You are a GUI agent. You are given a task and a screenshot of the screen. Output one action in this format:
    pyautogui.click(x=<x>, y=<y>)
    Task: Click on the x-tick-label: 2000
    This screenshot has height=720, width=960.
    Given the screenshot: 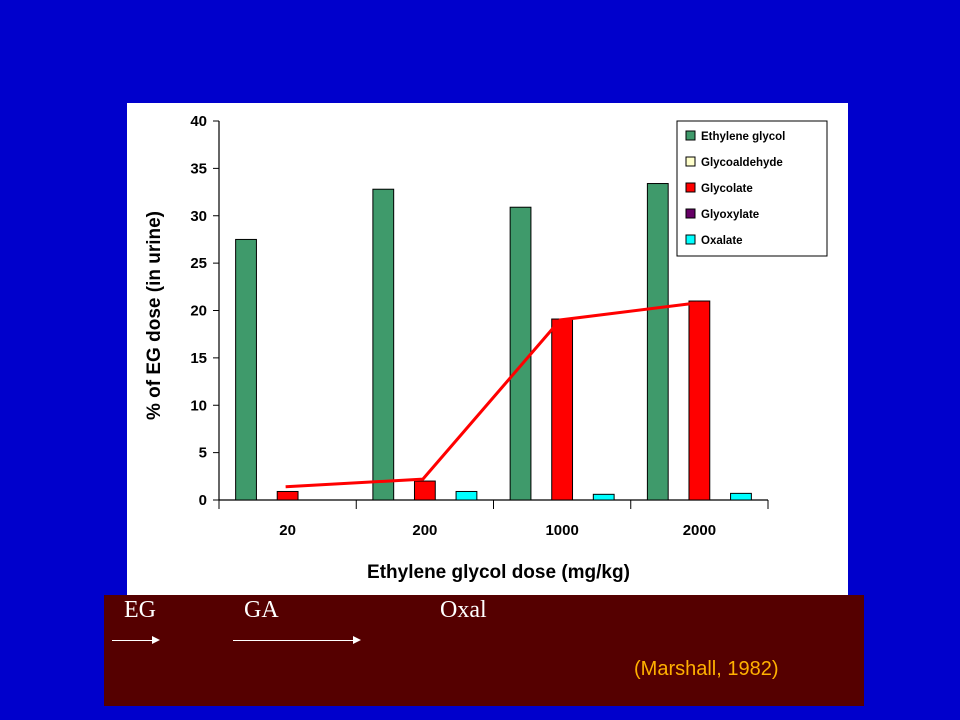 What is the action you would take?
    pyautogui.click(x=699, y=530)
    